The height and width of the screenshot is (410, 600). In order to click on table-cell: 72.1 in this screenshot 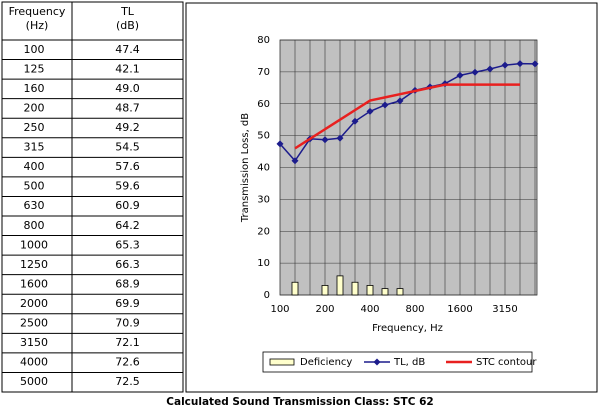, I will do `click(127, 342)`.